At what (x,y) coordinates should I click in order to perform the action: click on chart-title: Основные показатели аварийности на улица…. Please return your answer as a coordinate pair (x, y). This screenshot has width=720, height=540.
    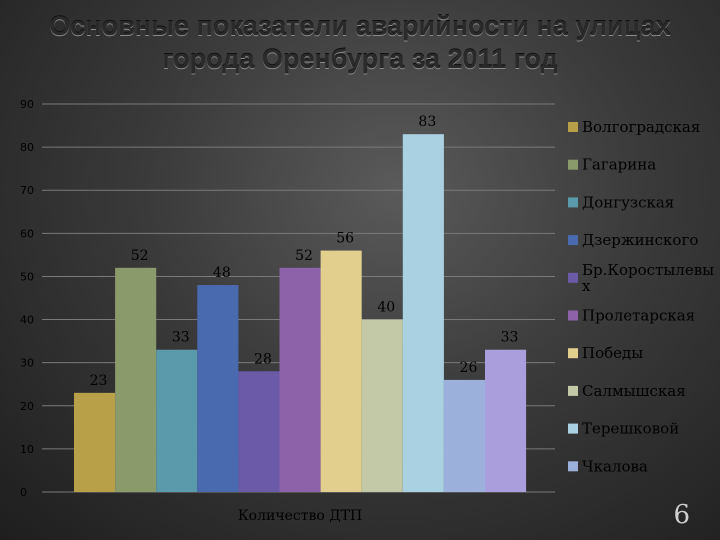
    Looking at the image, I should click on (360, 43).